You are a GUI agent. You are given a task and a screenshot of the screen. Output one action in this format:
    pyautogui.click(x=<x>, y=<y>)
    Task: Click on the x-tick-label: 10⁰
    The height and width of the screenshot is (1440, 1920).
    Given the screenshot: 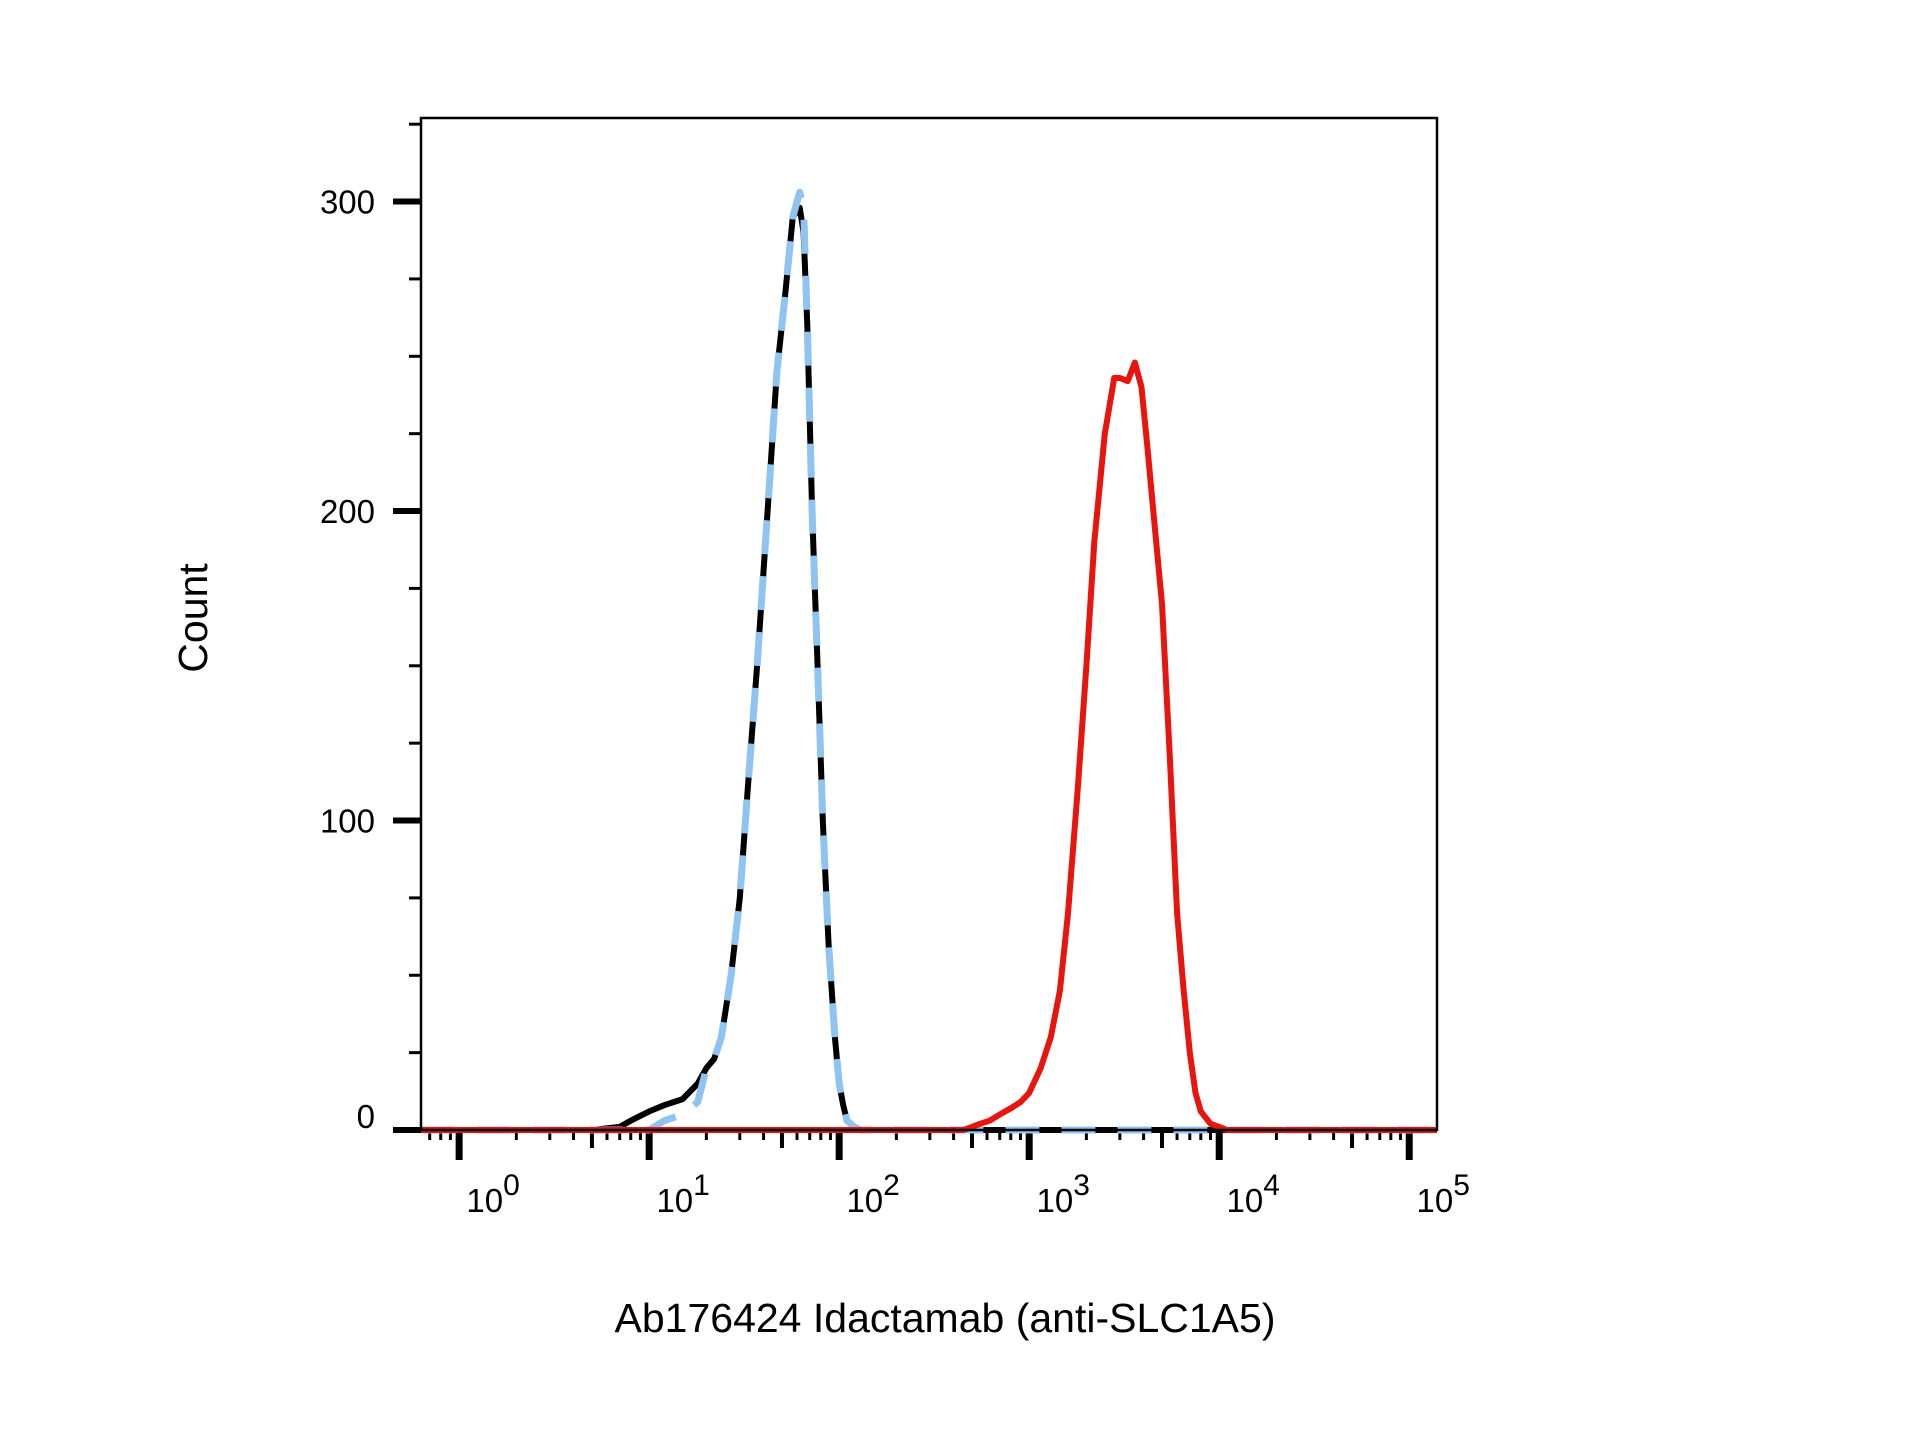 What is the action you would take?
    pyautogui.click(x=492, y=1194)
    